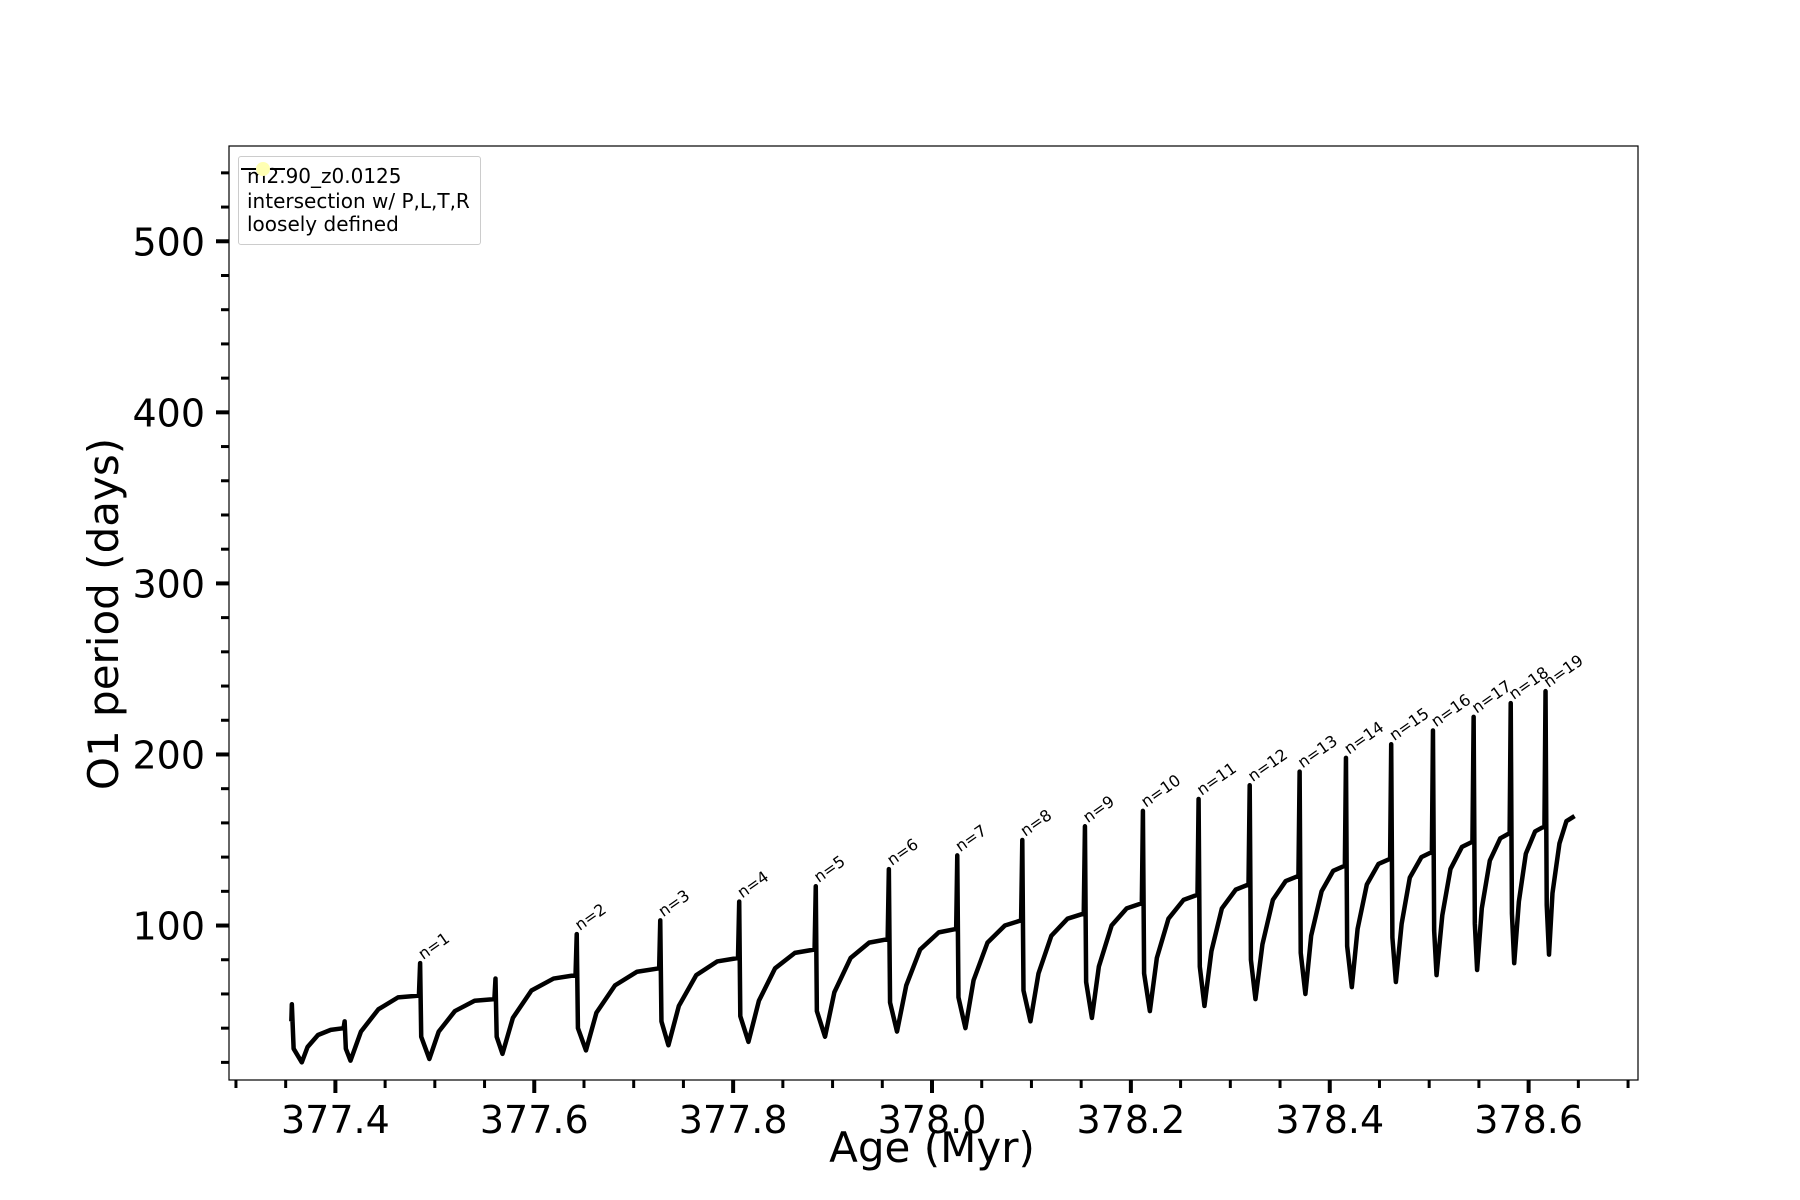  What do you see at coordinates (358, 212) in the screenshot?
I see `legend-label: intersection w/ P,L,T,R loosely defined` at bounding box center [358, 212].